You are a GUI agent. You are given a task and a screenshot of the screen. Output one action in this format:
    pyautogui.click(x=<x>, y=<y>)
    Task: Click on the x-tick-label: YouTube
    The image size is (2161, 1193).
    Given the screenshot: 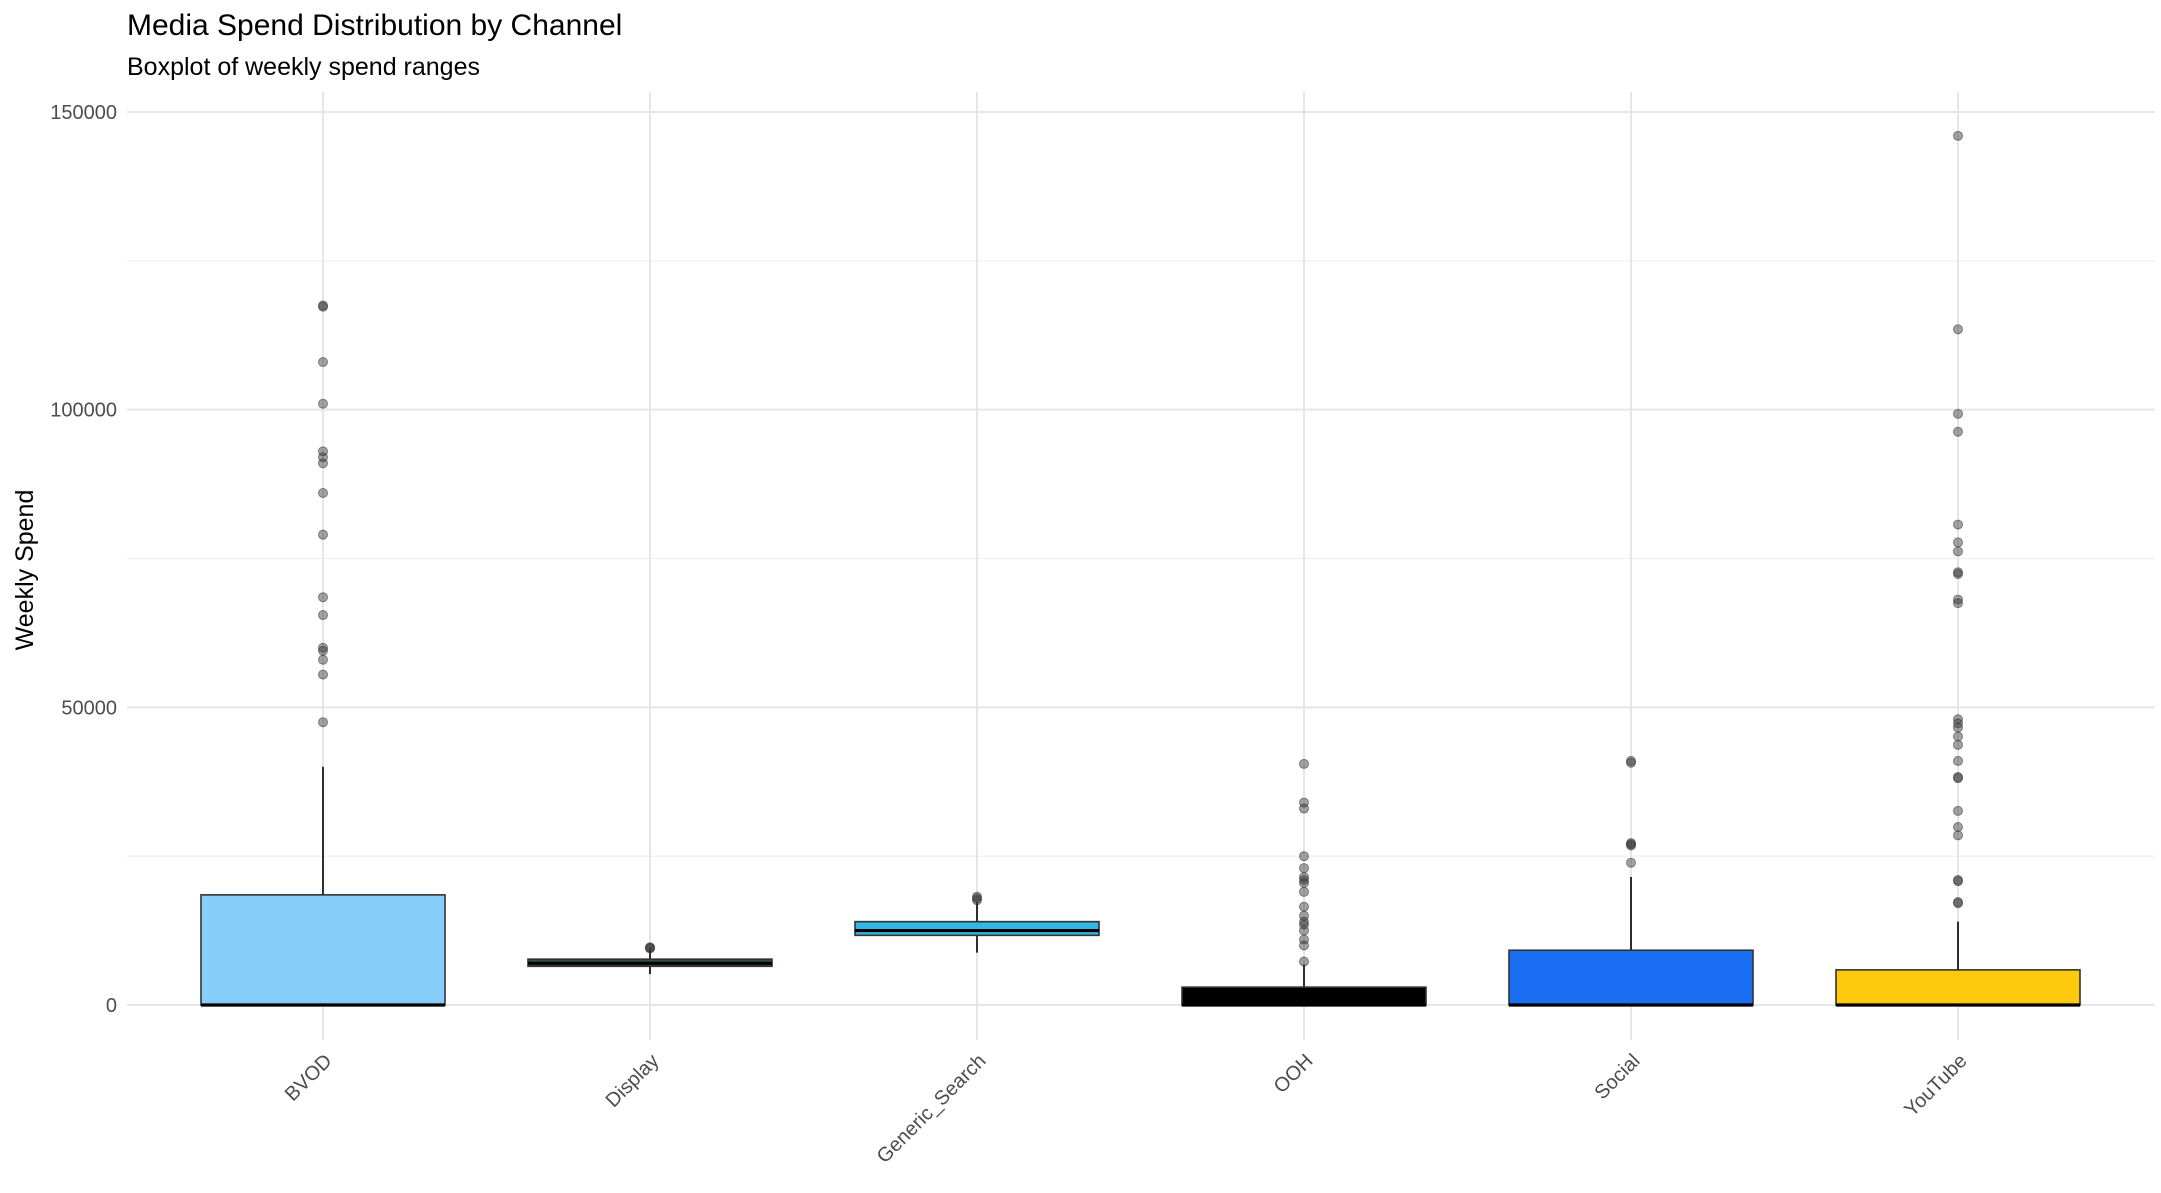 What is the action you would take?
    pyautogui.click(x=1935, y=1085)
    